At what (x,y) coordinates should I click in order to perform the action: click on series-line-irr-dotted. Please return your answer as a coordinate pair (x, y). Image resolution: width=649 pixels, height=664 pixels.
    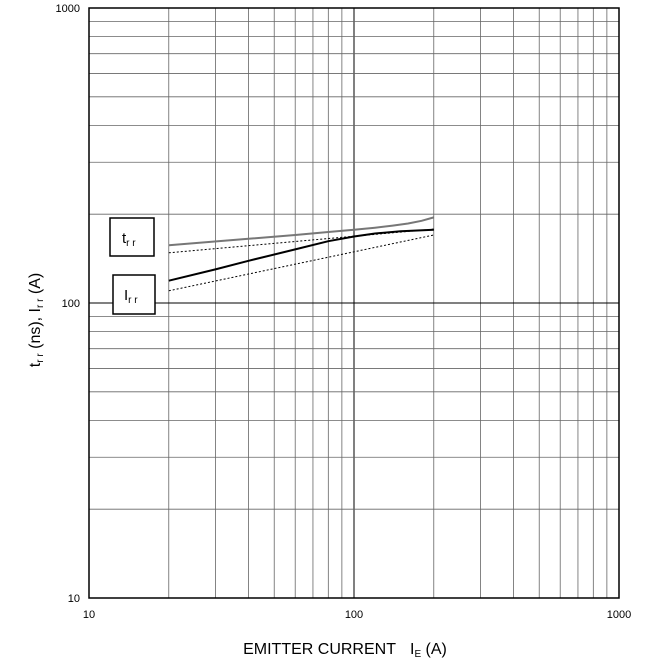
    Looking at the image, I should click on (301, 263).